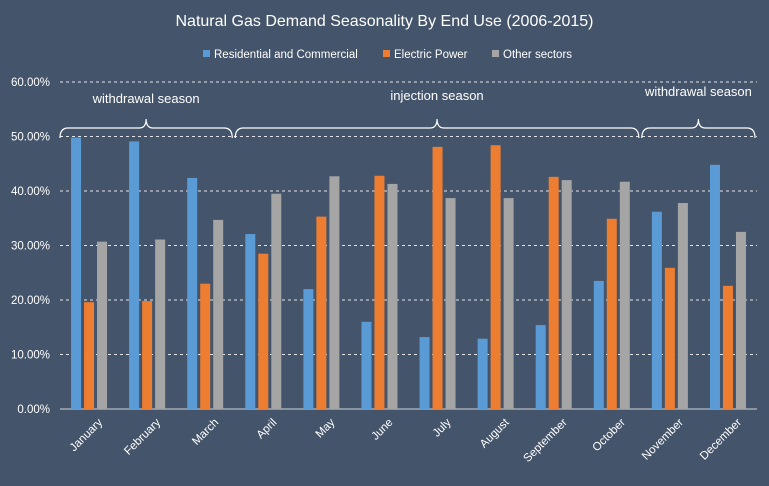 This screenshot has width=769, height=486. Describe the element at coordinates (508, 303) in the screenshot. I see `bar-other-sectors-august` at that location.